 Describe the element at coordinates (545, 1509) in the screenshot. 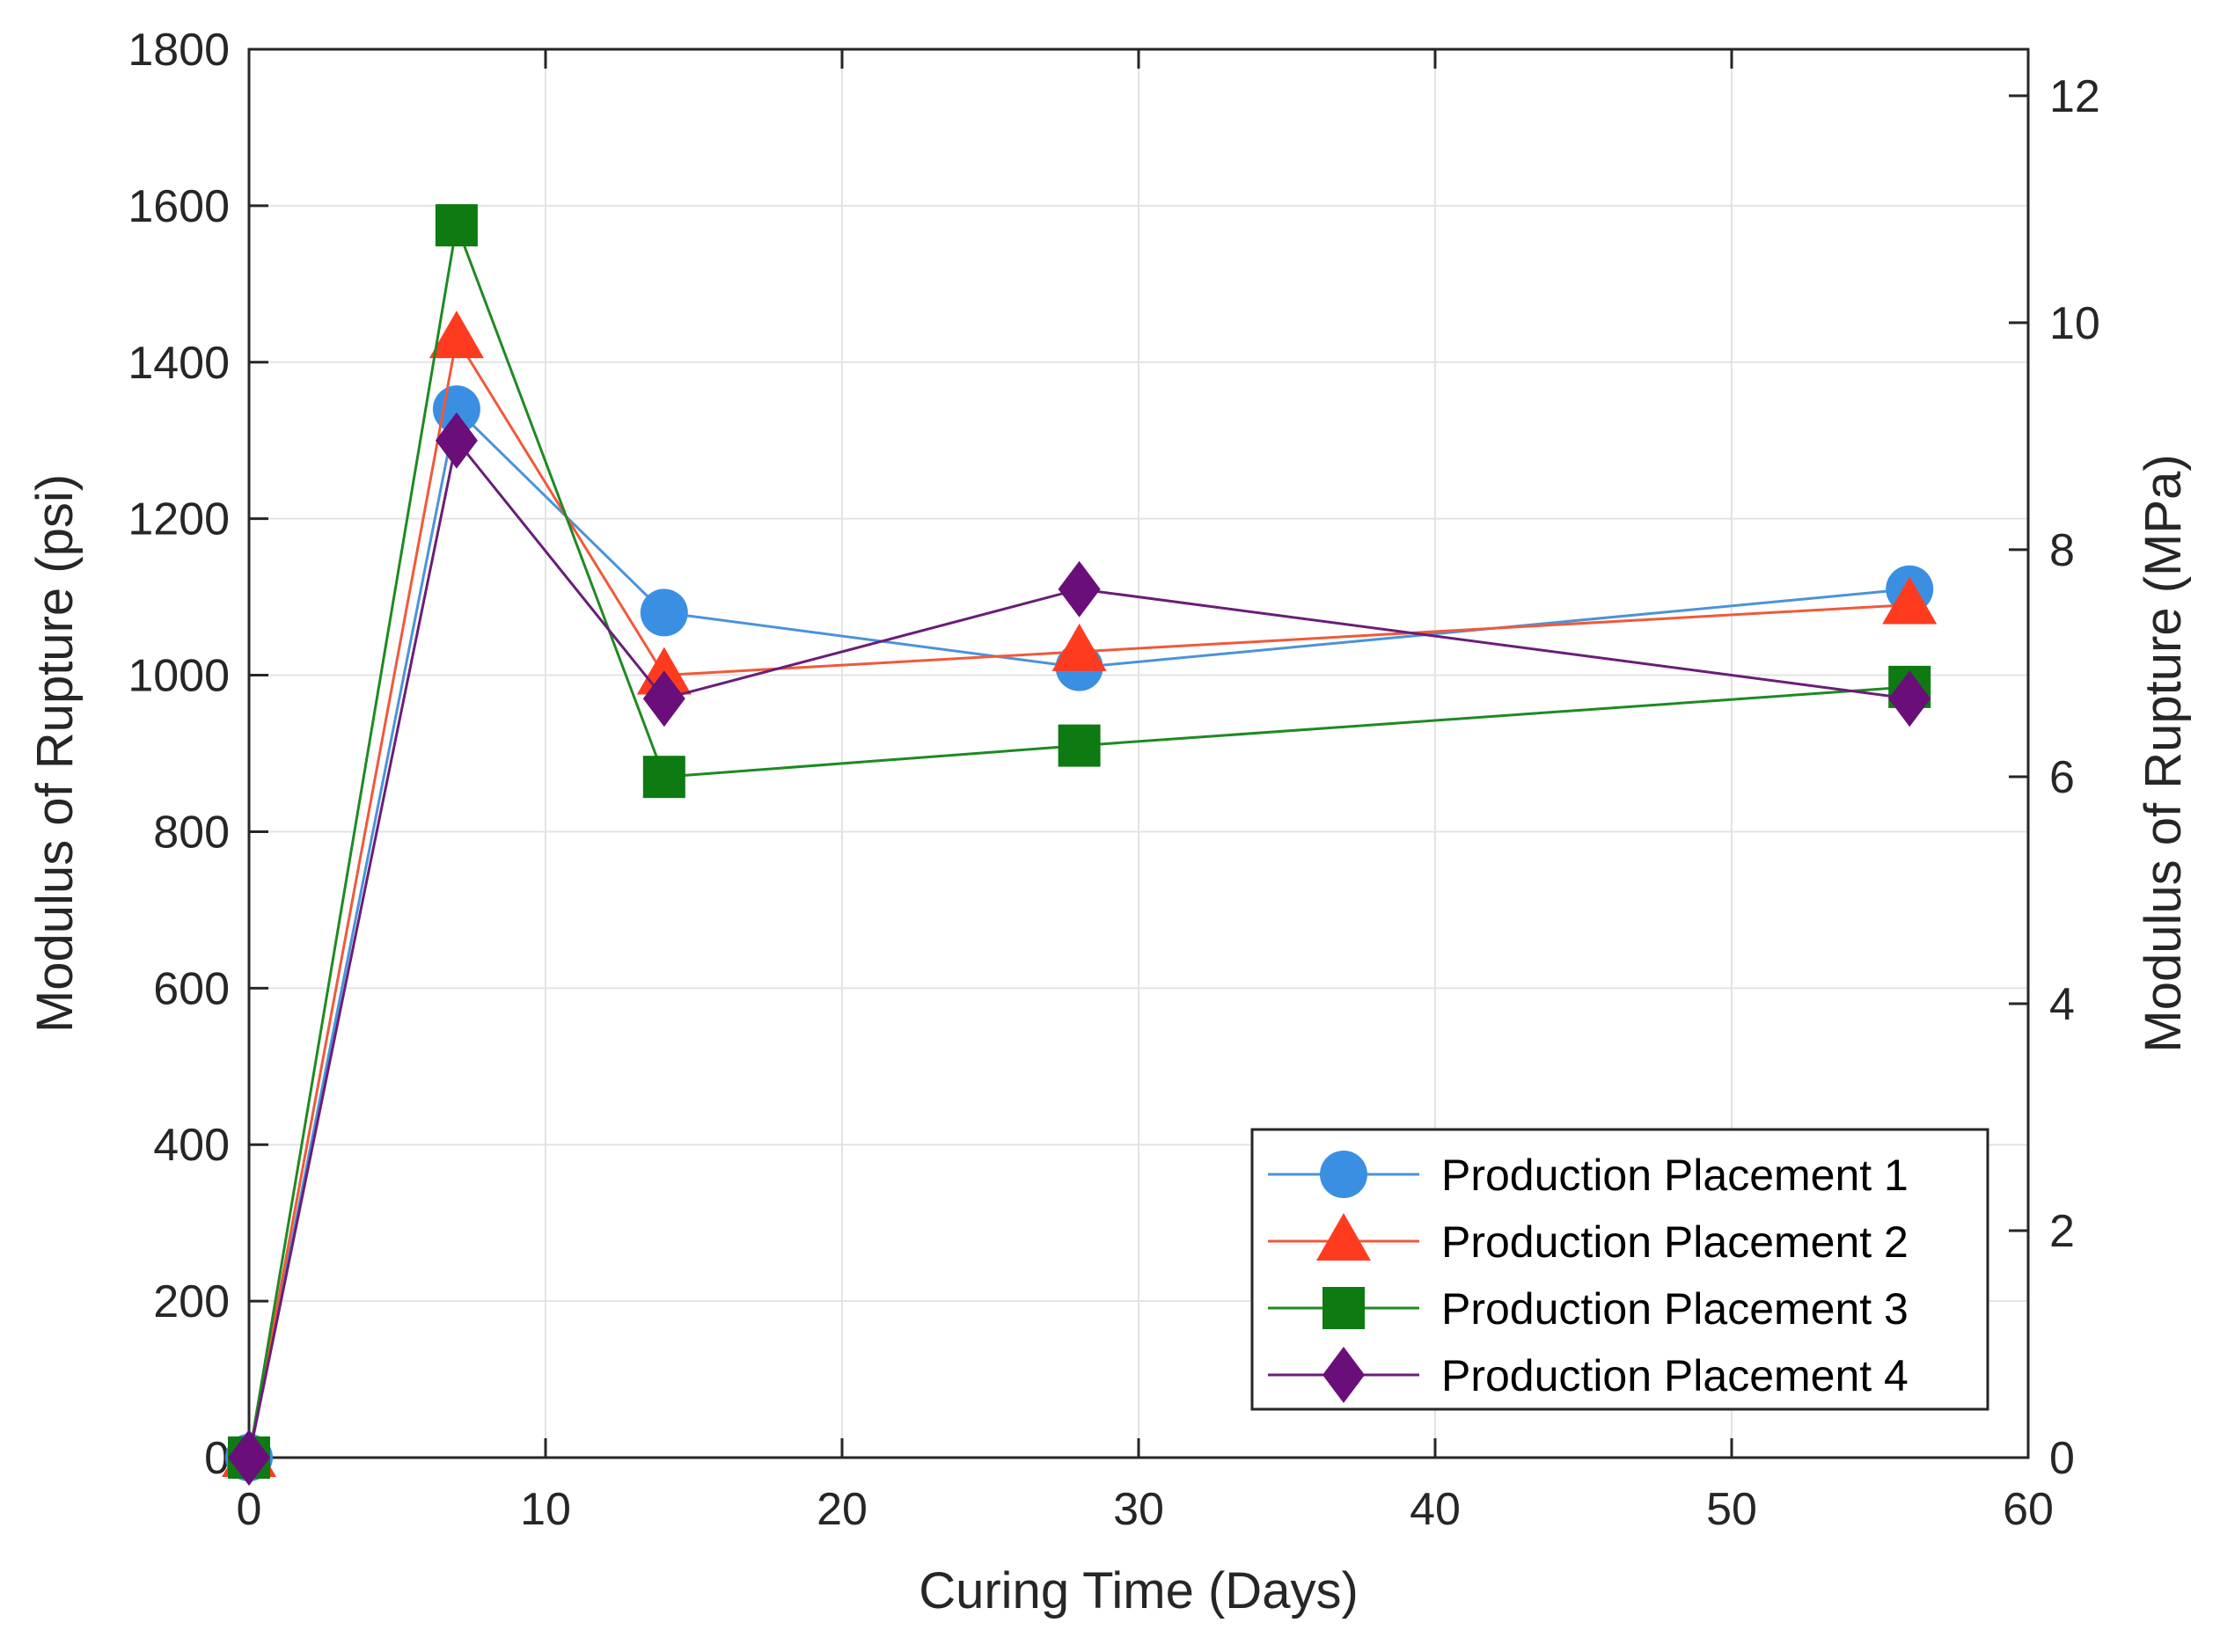

I see `x-tick-label: 10` at that location.